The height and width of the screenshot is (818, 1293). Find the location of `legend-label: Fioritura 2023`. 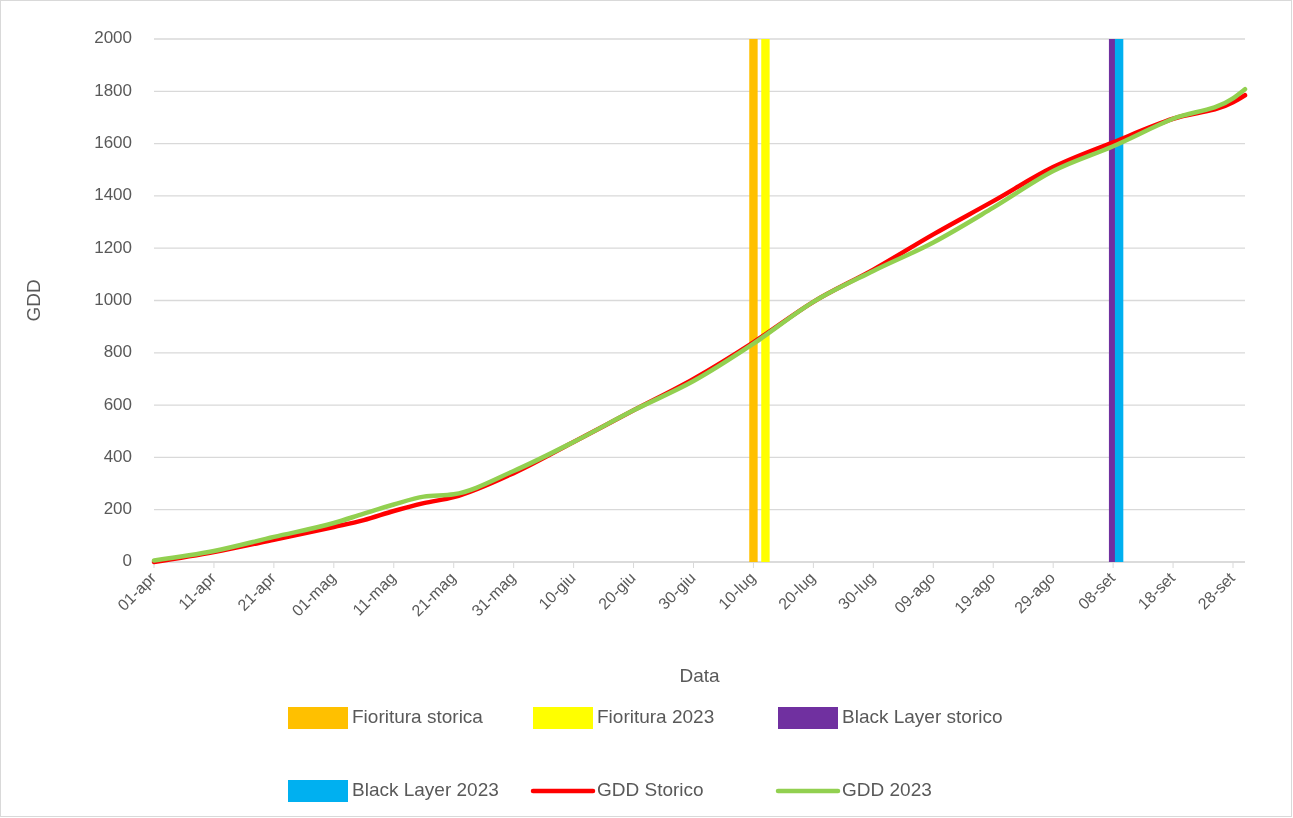

legend-label: Fioritura 2023 is located at coordinates (656, 717).